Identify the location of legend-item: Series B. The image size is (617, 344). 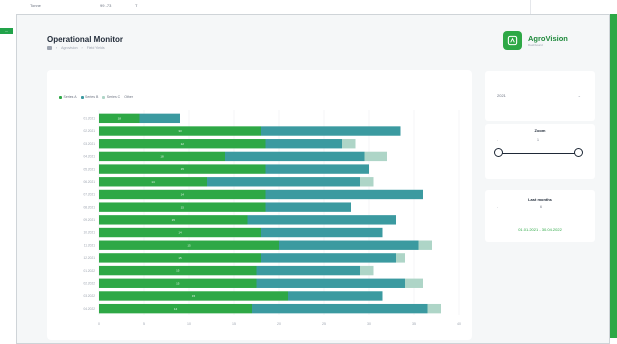
(89, 97).